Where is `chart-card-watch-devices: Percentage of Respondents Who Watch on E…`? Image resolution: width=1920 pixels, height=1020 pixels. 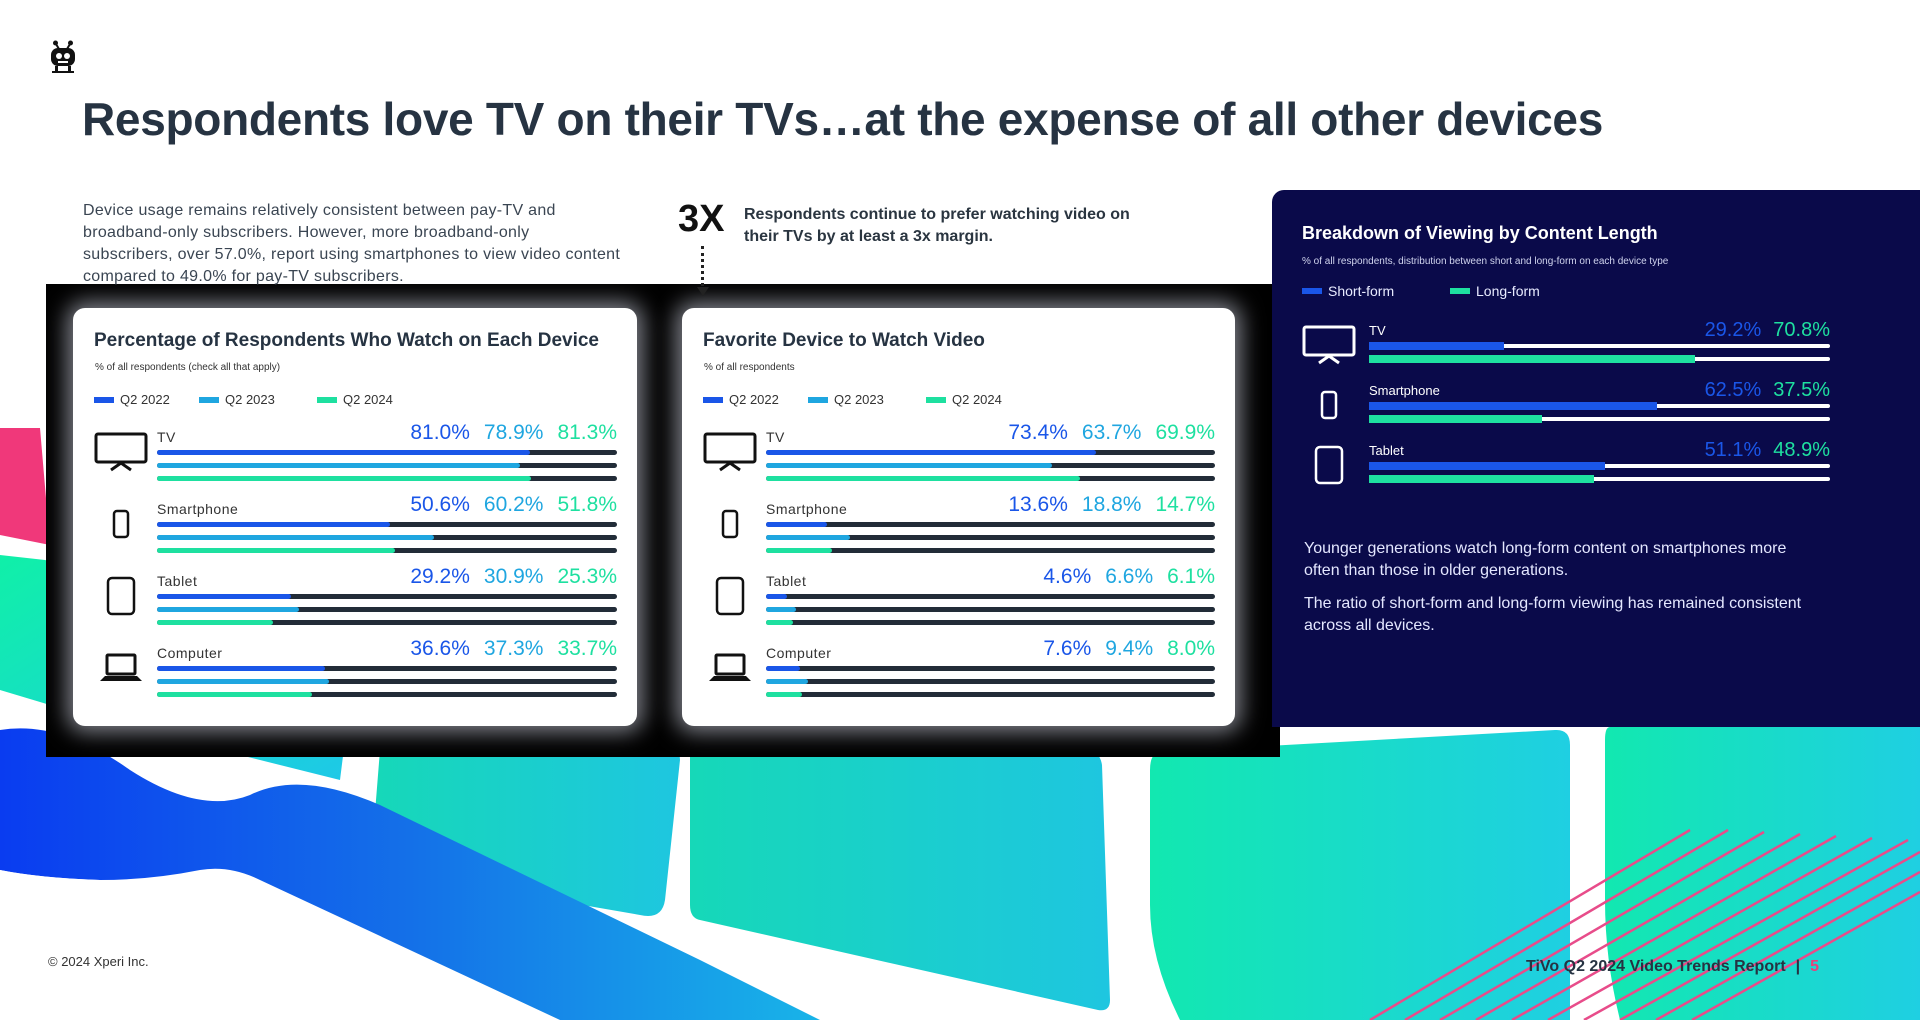 chart-card-watch-devices: Percentage of Respondents Who Watch on E… is located at coordinates (355, 517).